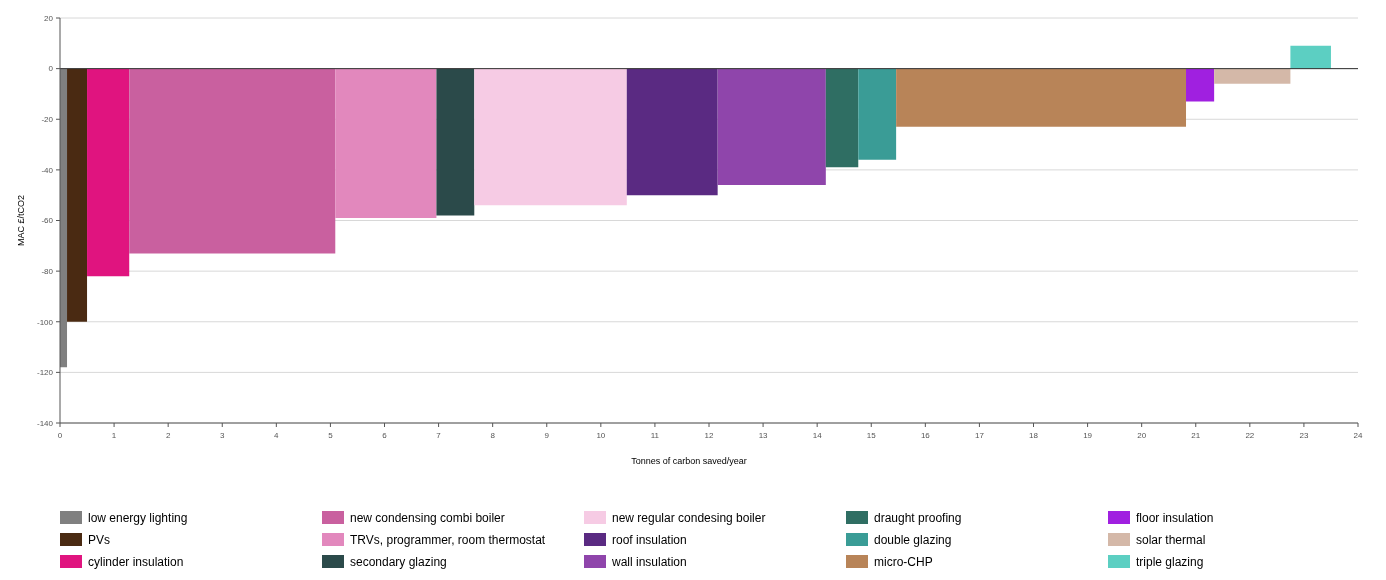 The height and width of the screenshot is (580, 1386). Describe the element at coordinates (871, 435) in the screenshot. I see `x-tick-label: 15` at that location.